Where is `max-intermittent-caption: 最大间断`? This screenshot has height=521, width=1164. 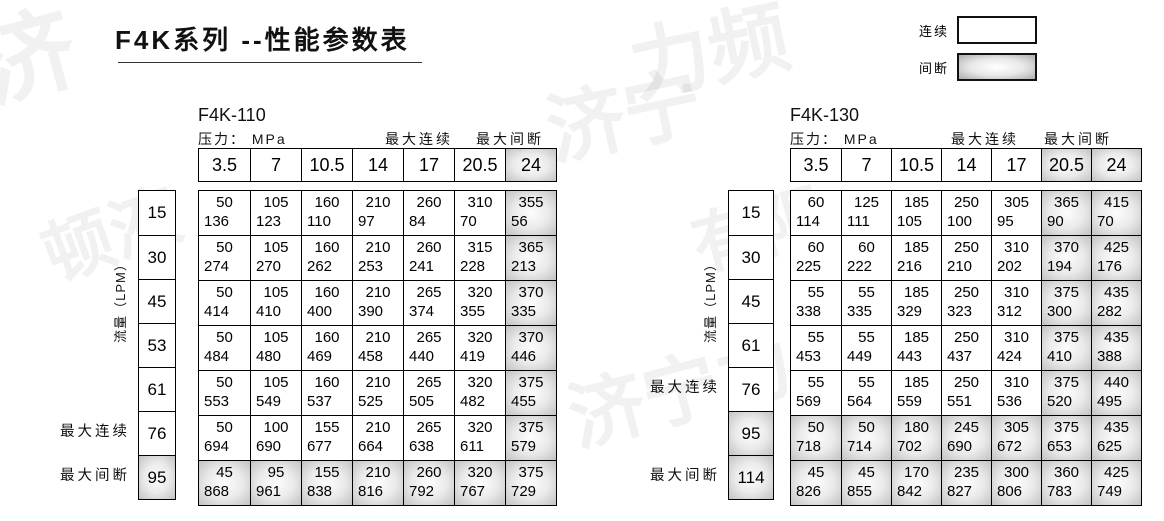
max-intermittent-caption: 最大间断 is located at coordinates (510, 139).